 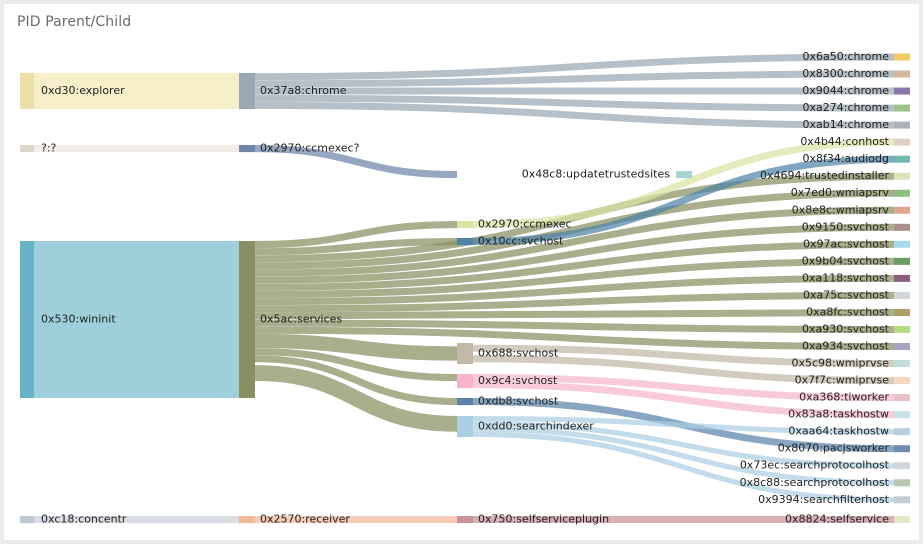 What do you see at coordinates (27, 91) in the screenshot?
I see `node-bar-0xd30:explorer` at bounding box center [27, 91].